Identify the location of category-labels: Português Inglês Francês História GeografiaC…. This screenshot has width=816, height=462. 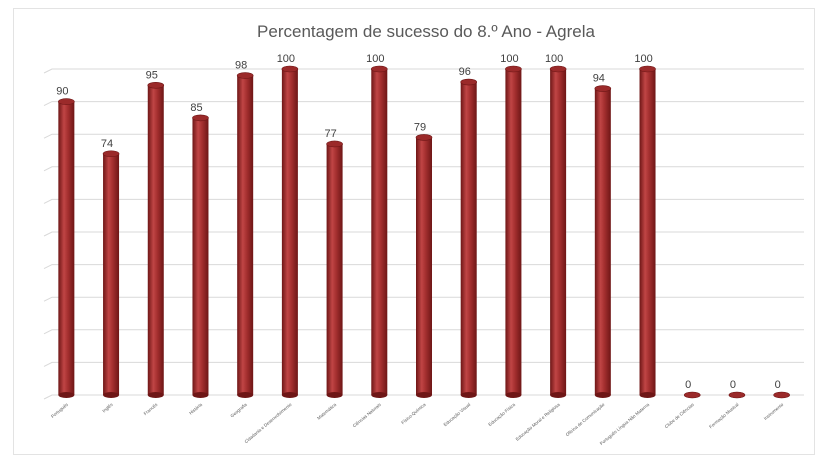
(417, 423).